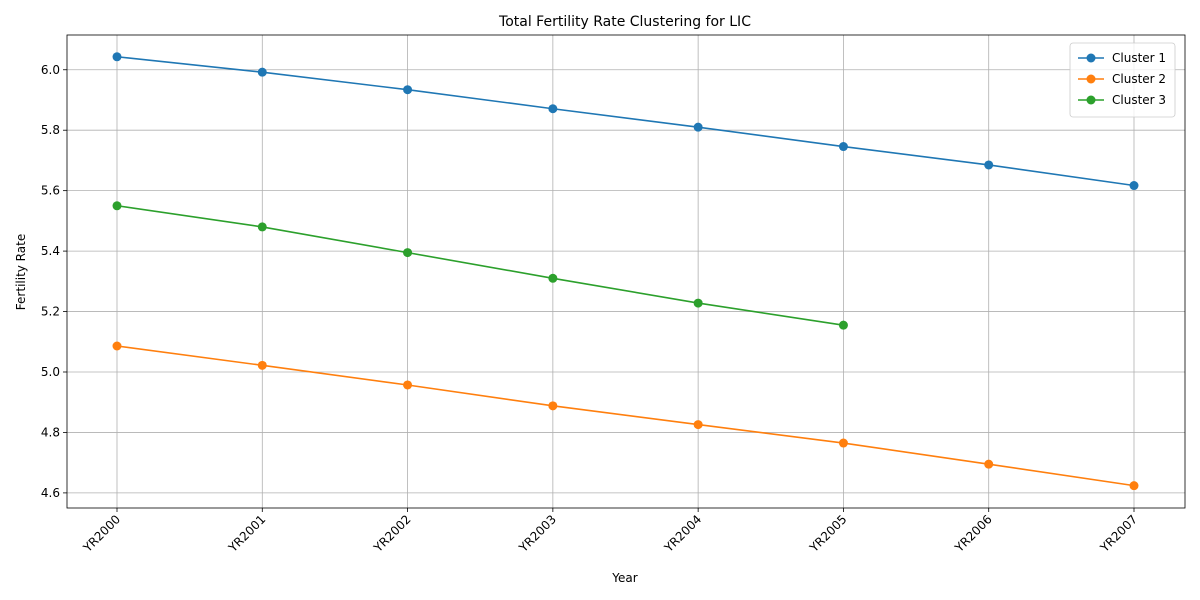 Image resolution: width=1200 pixels, height=600 pixels. Describe the element at coordinates (827, 533) in the screenshot. I see `x-tick-label: YR2005` at that location.